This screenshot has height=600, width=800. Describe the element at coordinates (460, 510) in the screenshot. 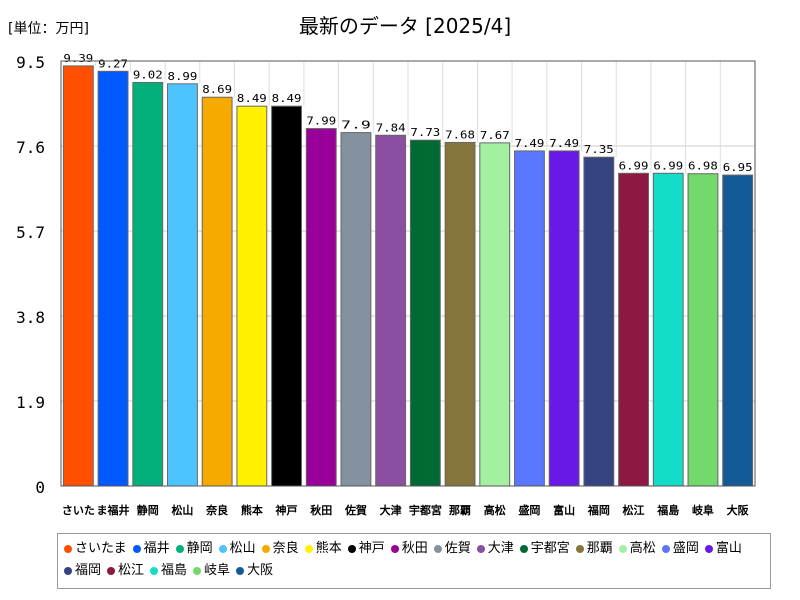

I see `x-tick-label: 那覇` at that location.